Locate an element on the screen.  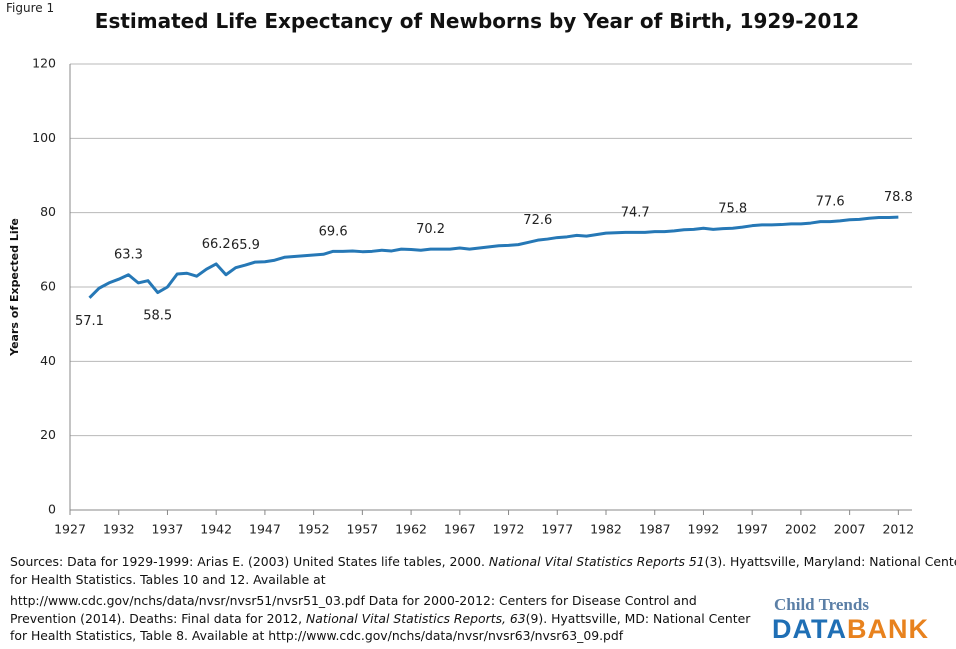
value-label: 69.6 is located at coordinates (333, 231).